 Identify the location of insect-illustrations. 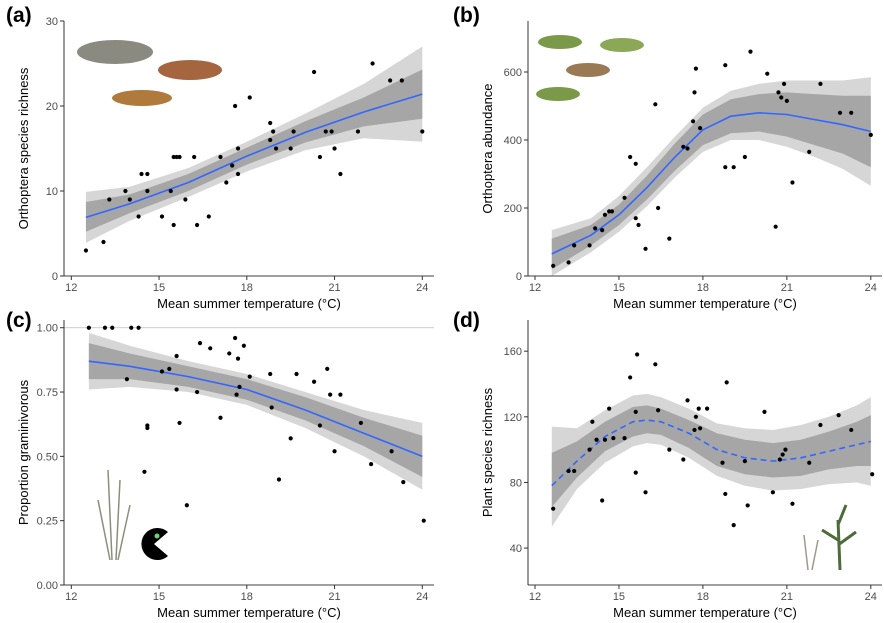
(360, 70).